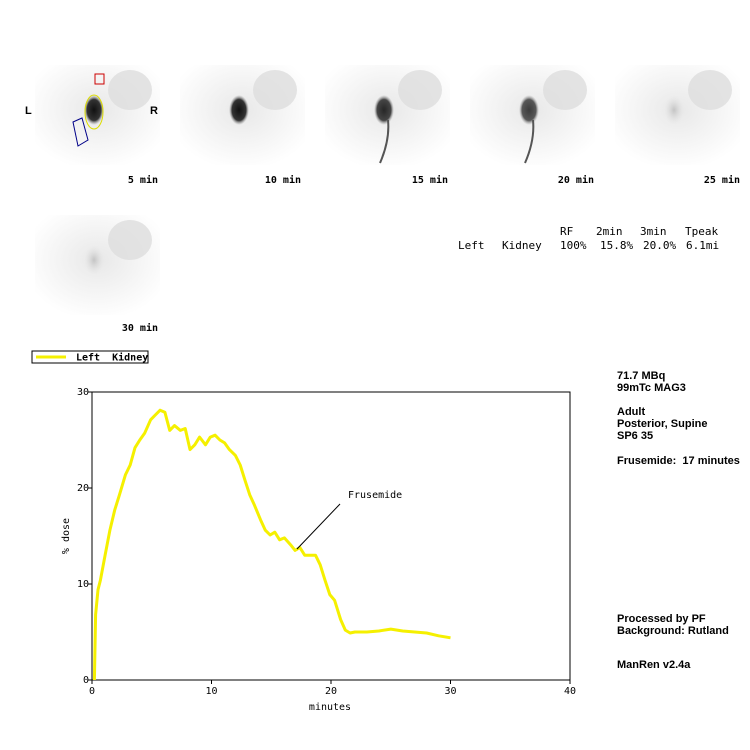  What do you see at coordinates (570, 691) in the screenshot?
I see `x-tick-label: 40` at bounding box center [570, 691].